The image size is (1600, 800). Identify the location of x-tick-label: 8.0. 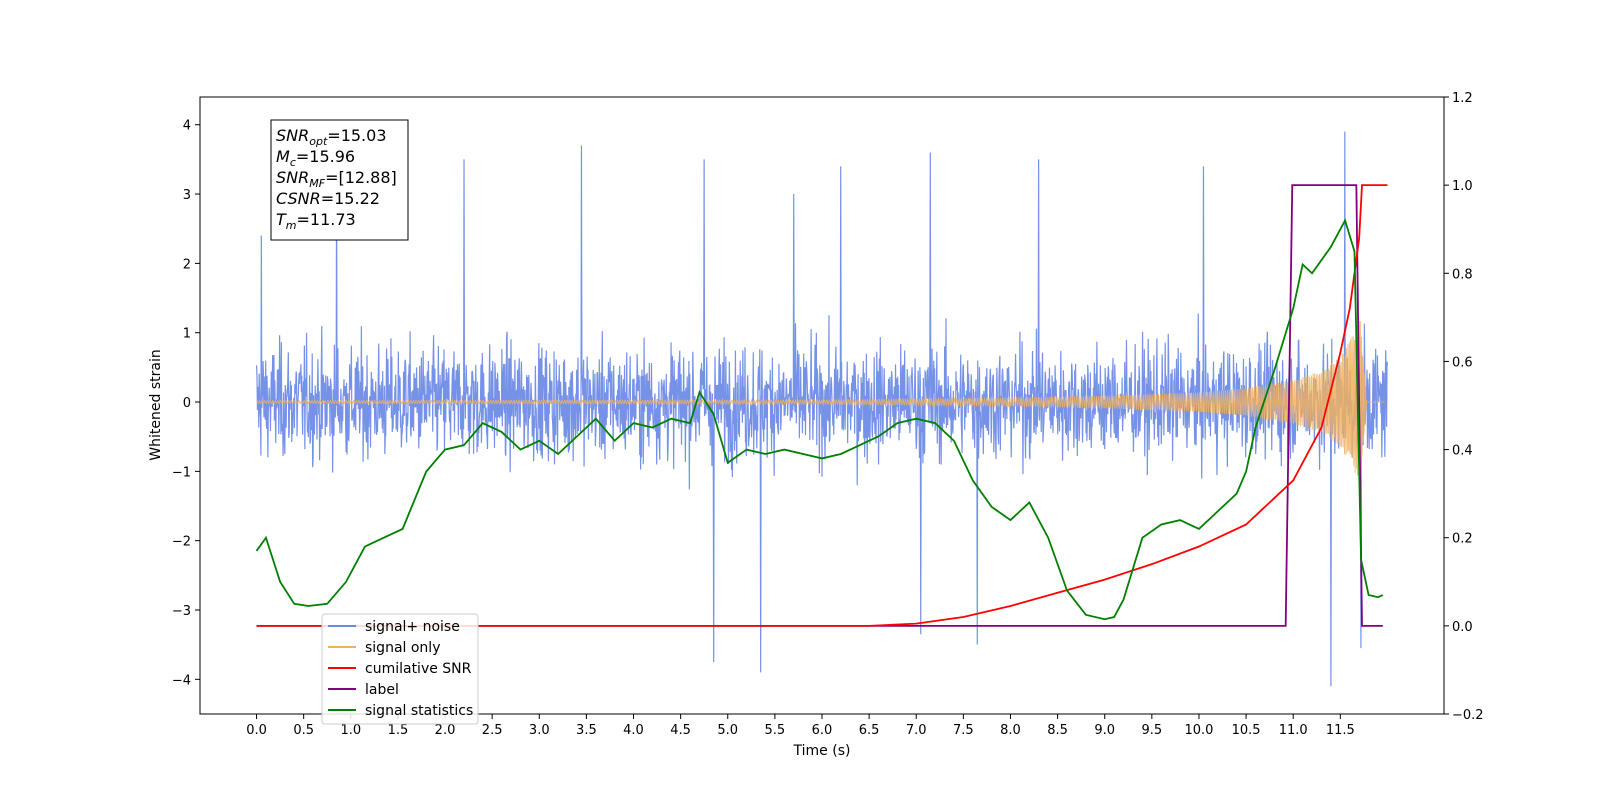
(1010, 730).